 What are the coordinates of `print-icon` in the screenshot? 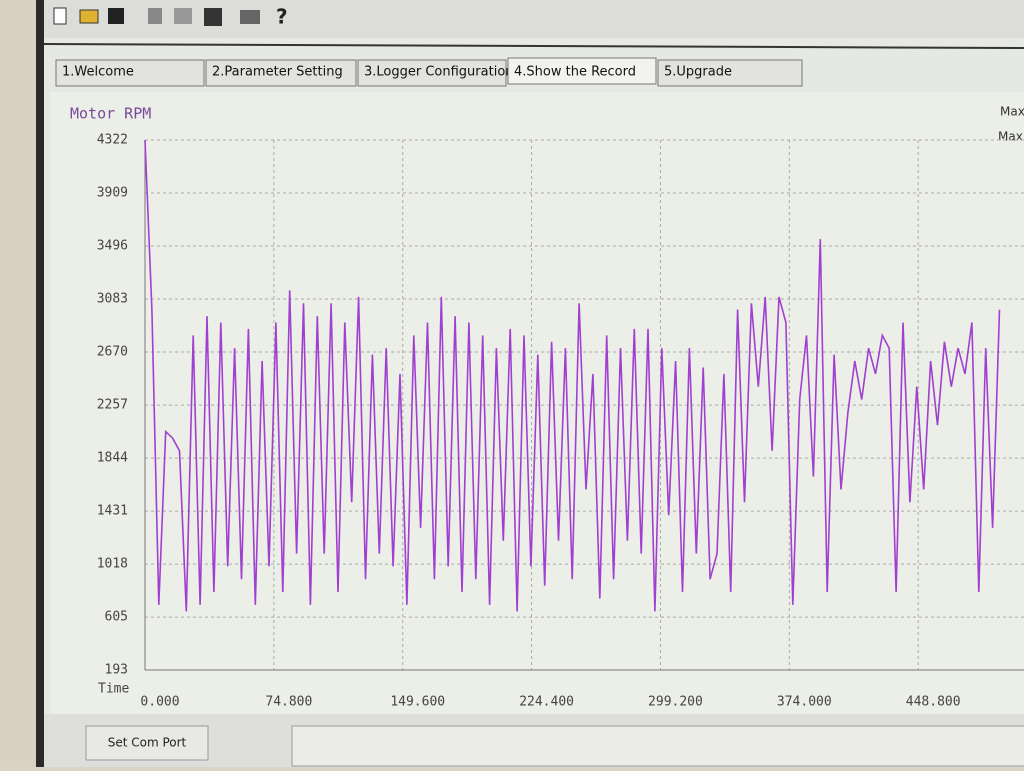 It's located at (250, 17).